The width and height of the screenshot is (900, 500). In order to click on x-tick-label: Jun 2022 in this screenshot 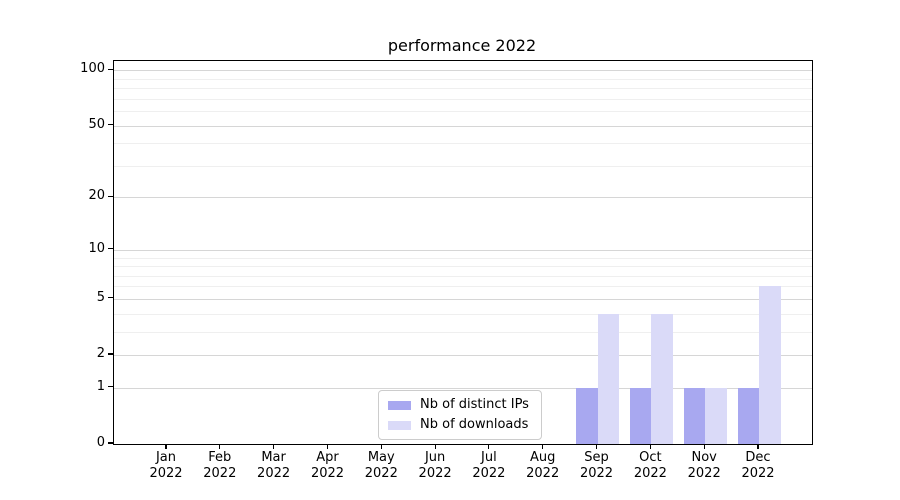, I will do `click(435, 465)`.